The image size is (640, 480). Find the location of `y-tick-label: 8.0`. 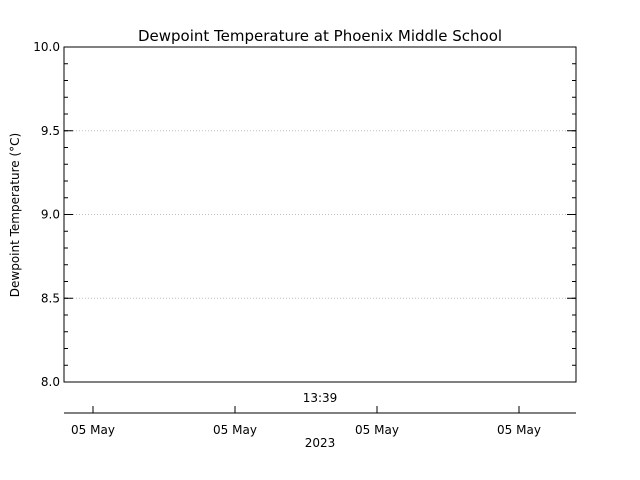

y-tick-label: 8.0 is located at coordinates (50, 382).